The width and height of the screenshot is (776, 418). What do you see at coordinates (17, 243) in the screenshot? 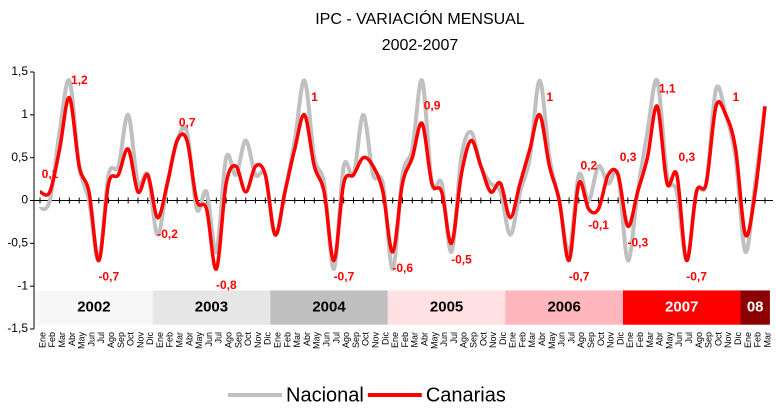
I see `y-tick-label: -0,5` at bounding box center [17, 243].